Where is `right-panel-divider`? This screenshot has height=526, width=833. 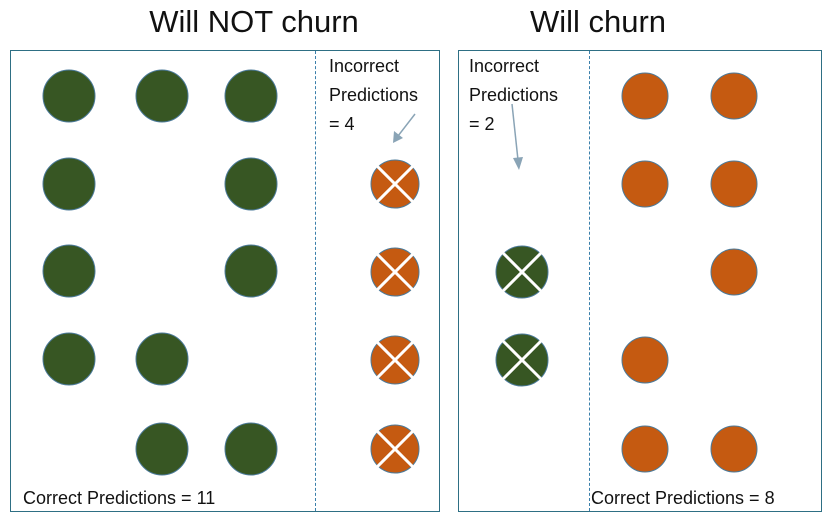 right-panel-divider is located at coordinates (589, 281).